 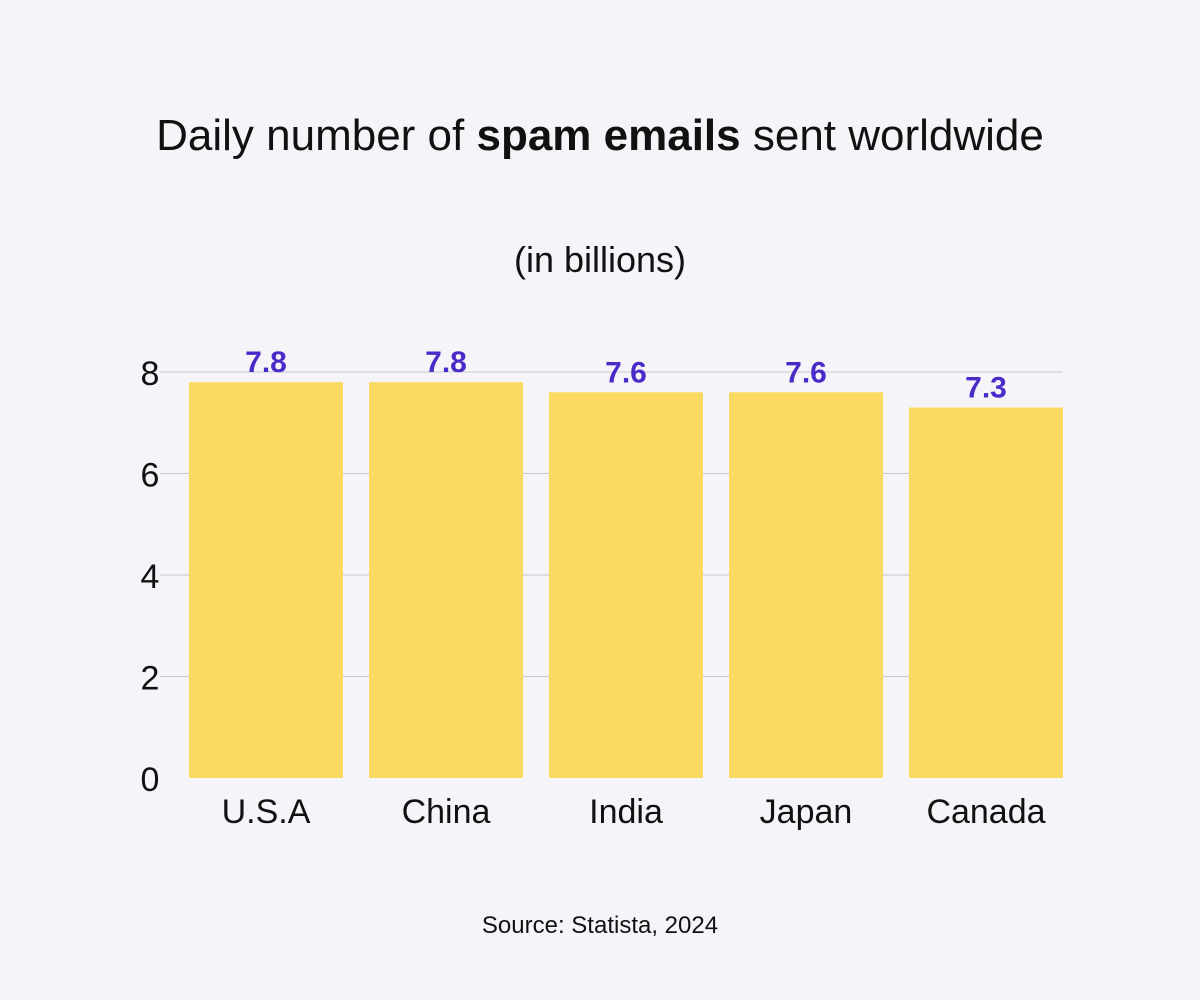 I want to click on x-axis-ticks: U.S.A China India Japan Canada, so click(x=634, y=812).